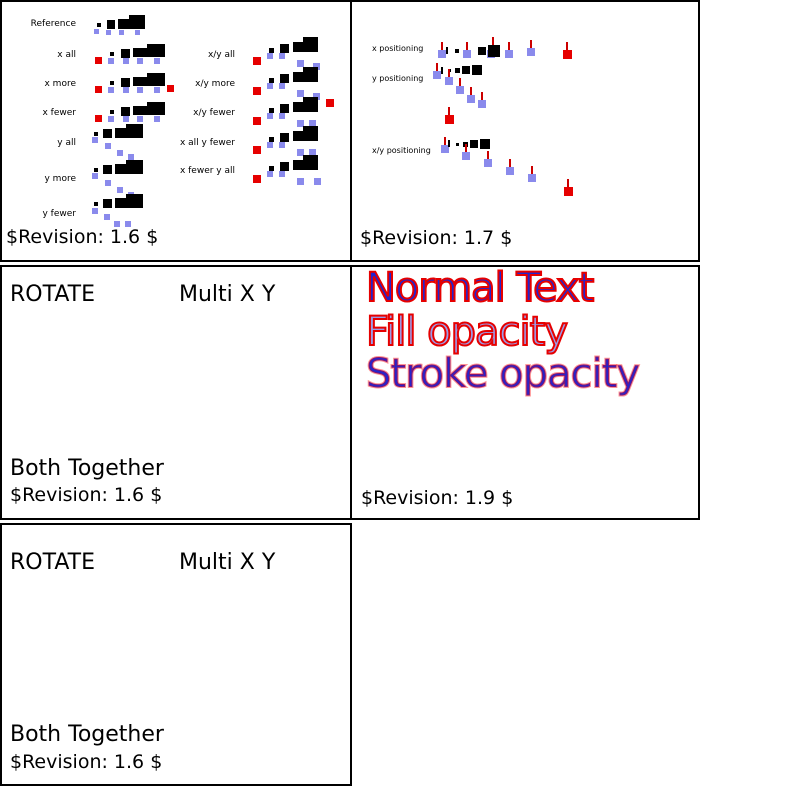  Describe the element at coordinates (87, 468) in the screenshot. I see `both-together-text: Both Together` at that location.